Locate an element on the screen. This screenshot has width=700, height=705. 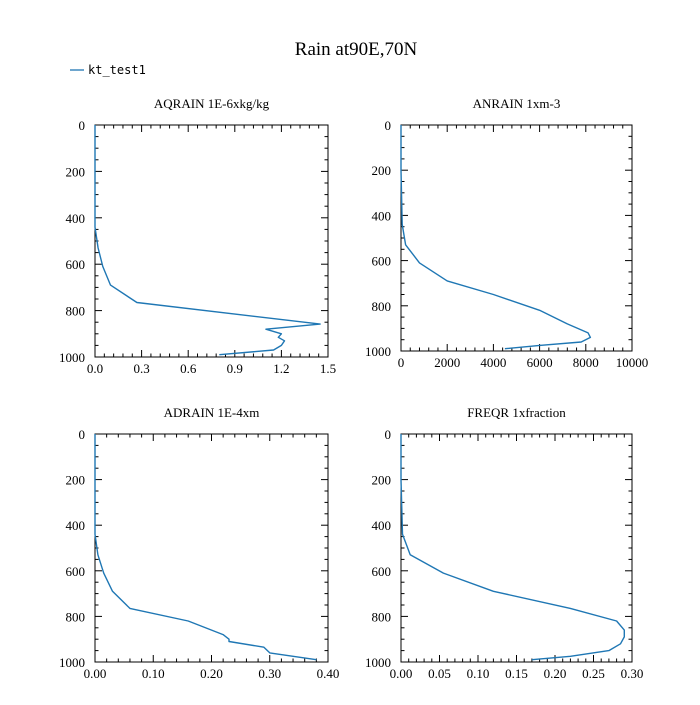
x-tick-label: 0 is located at coordinates (401, 362).